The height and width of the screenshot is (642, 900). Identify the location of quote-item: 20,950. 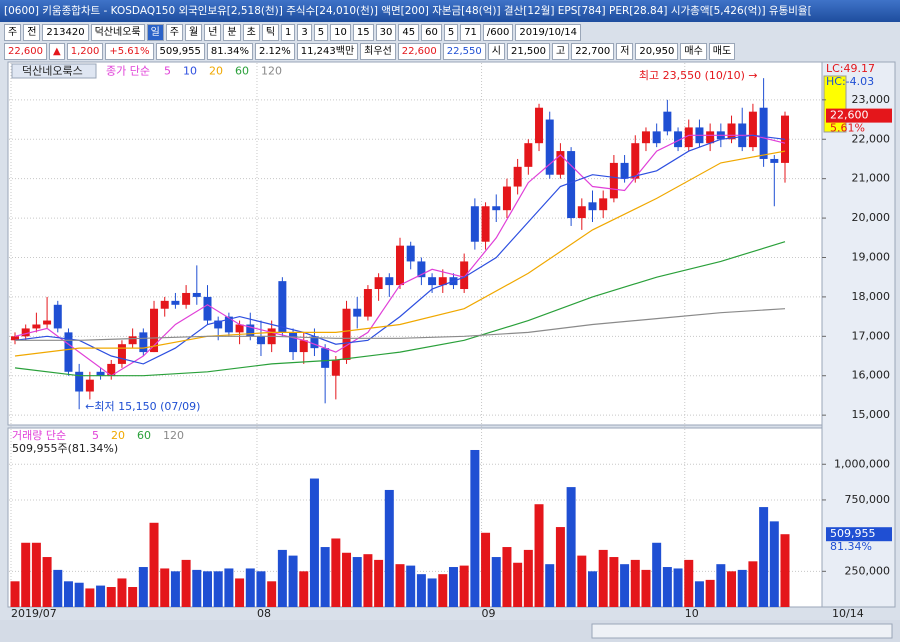
(657, 51).